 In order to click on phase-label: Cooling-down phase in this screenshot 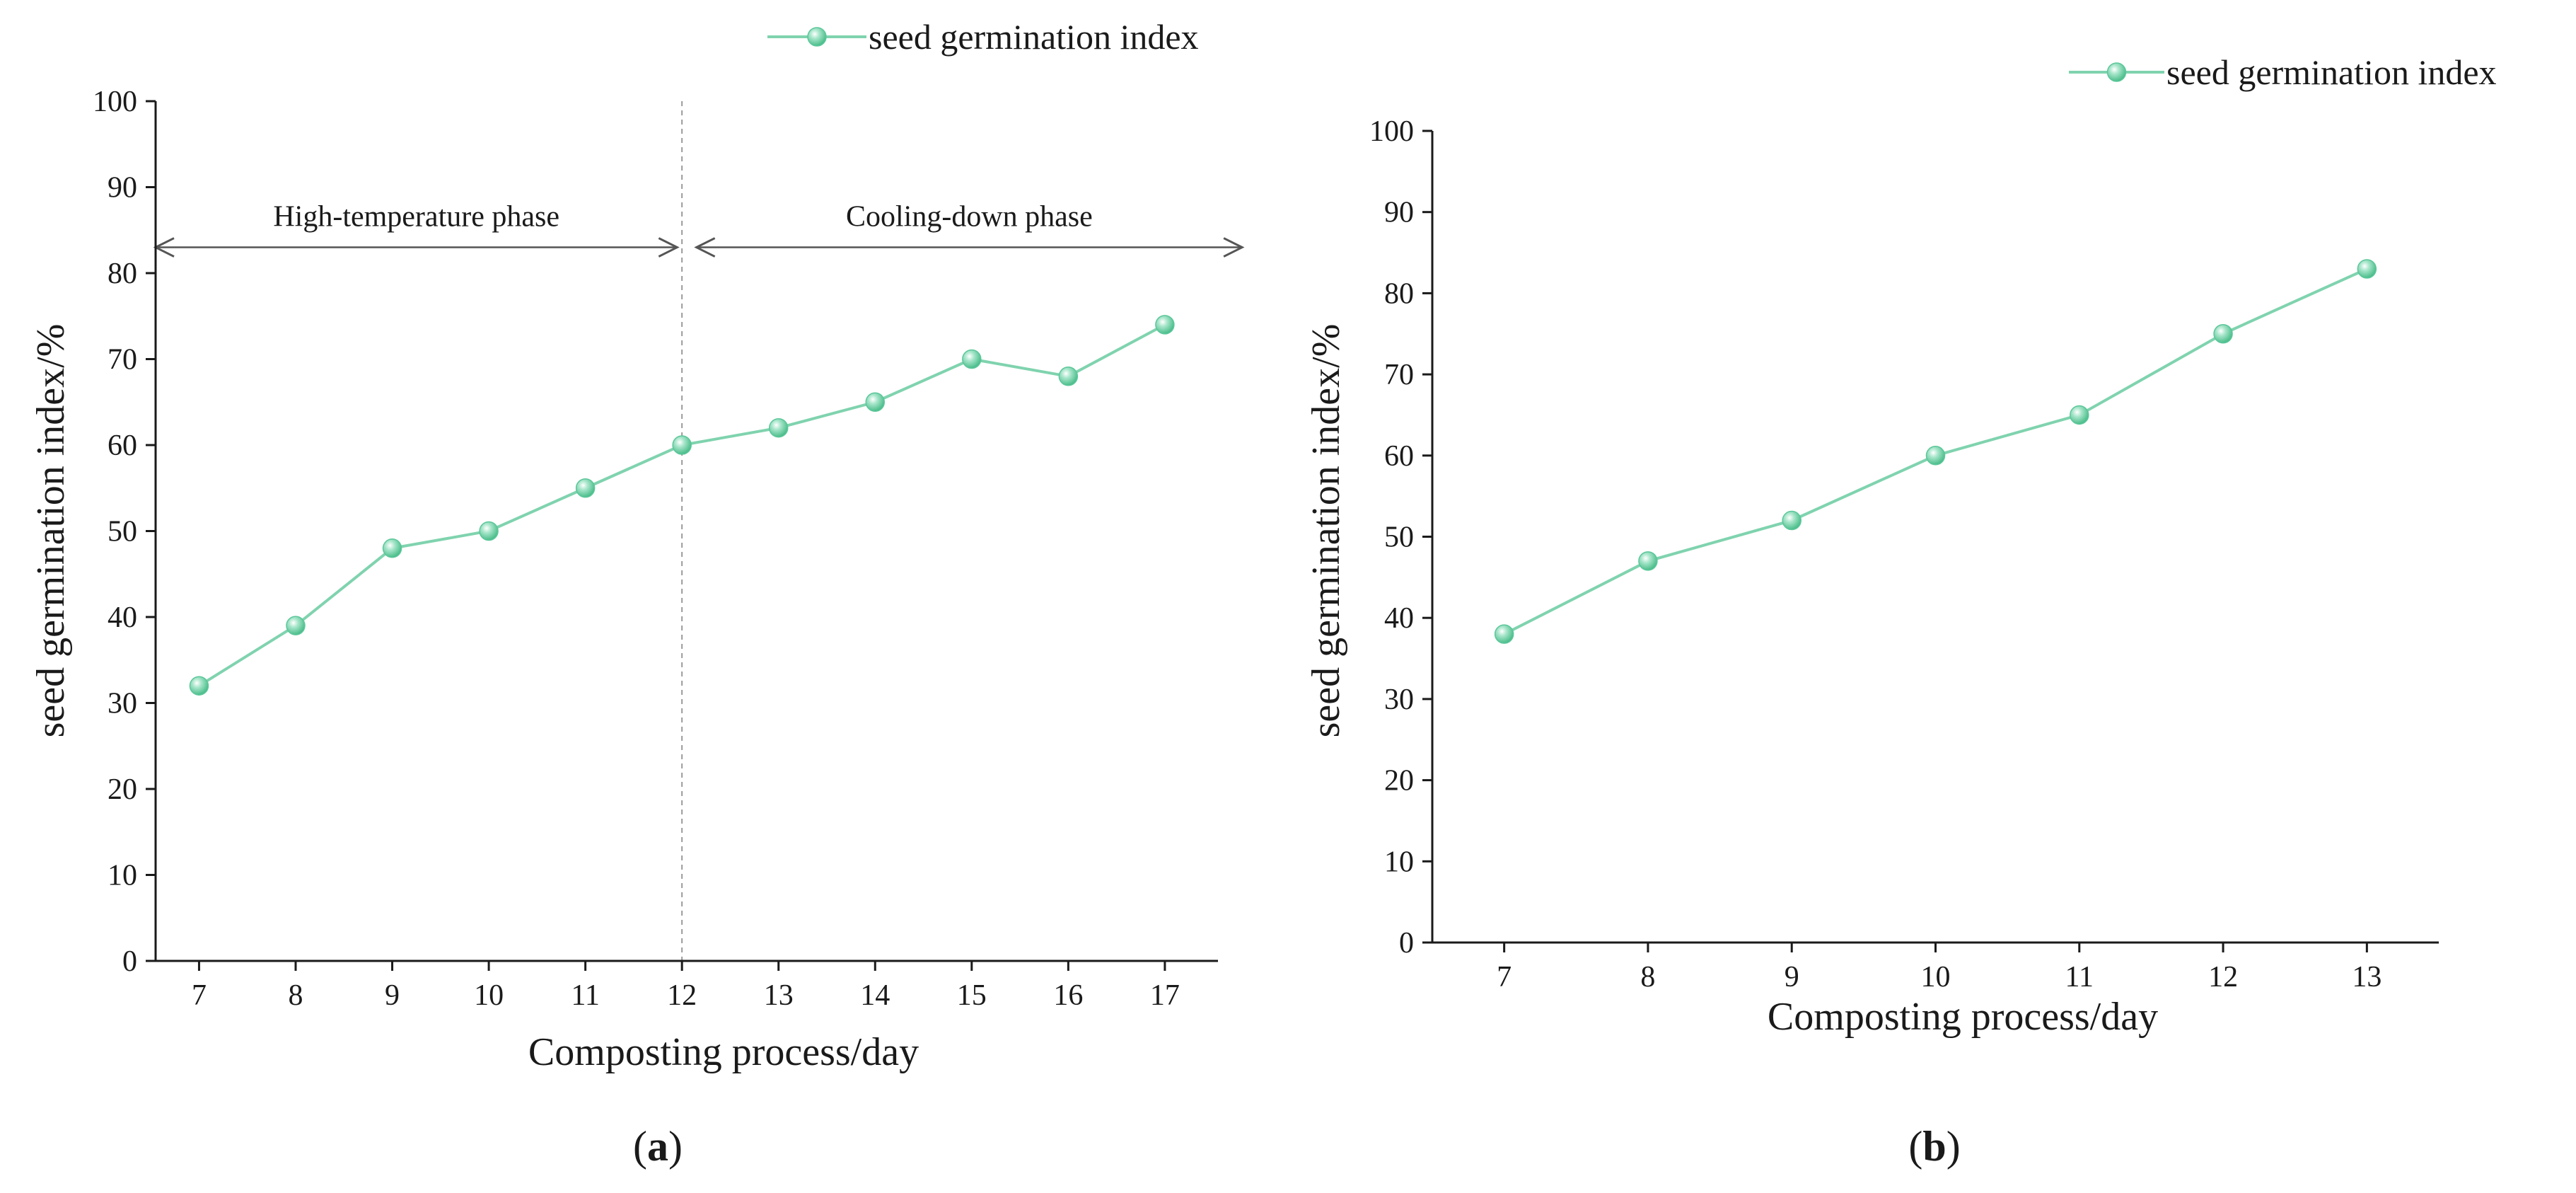, I will do `click(969, 217)`.